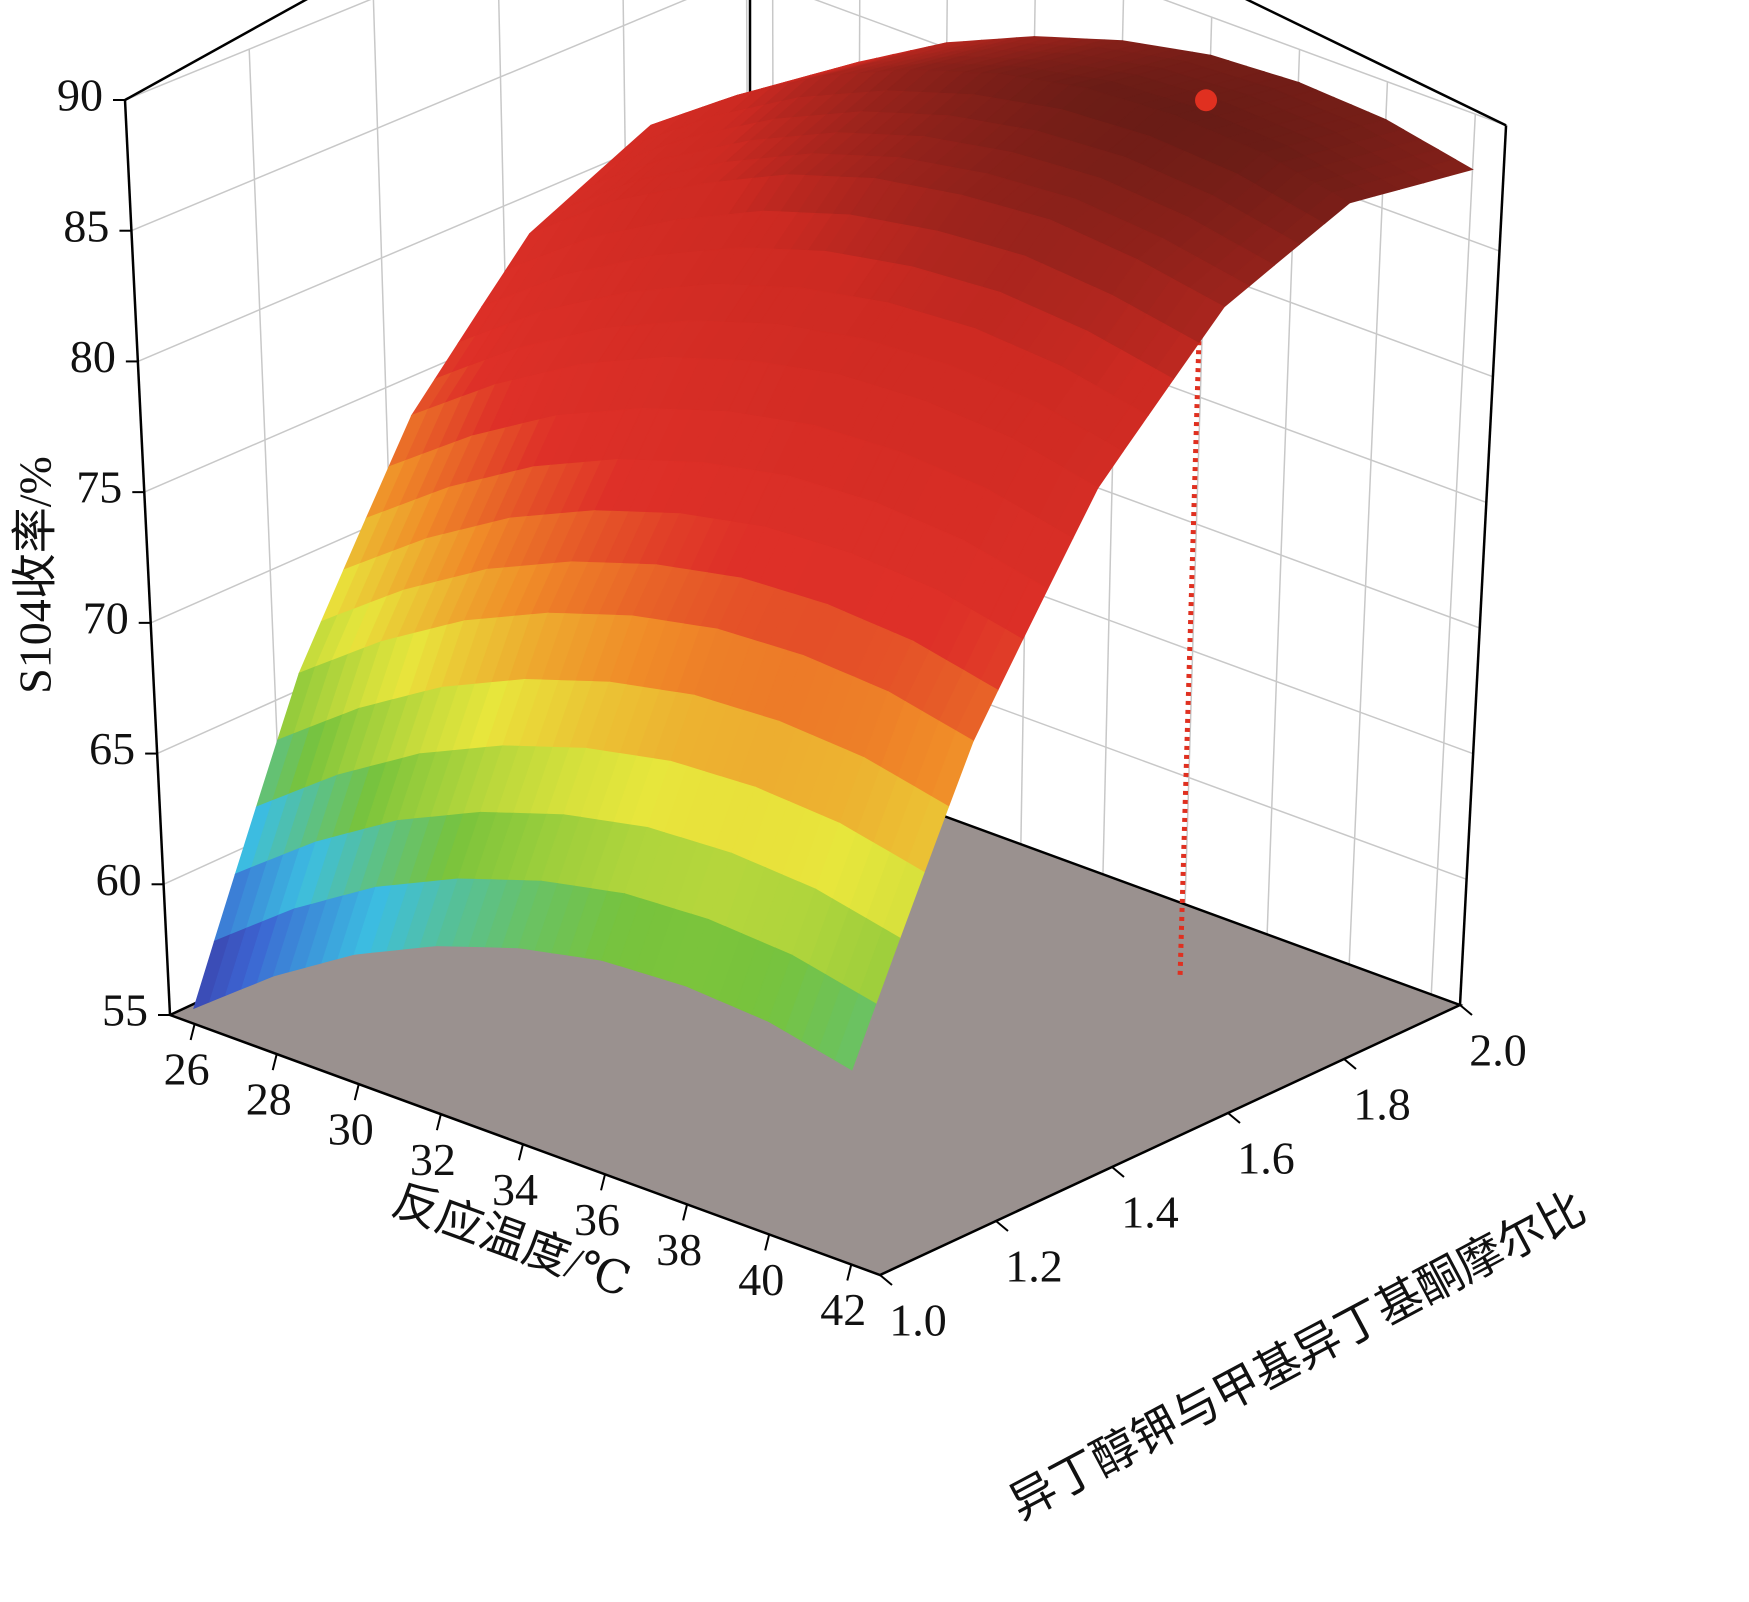 This screenshot has width=1749, height=1602. Describe the element at coordinates (1498, 1050) in the screenshot. I see `y-tick-label: 2.0` at that location.